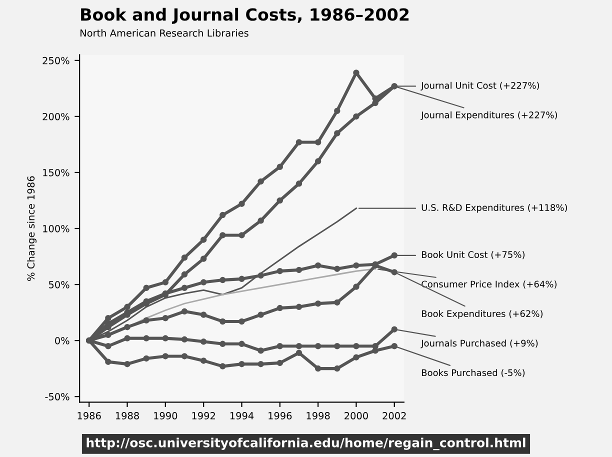 The image size is (612, 457). What do you see at coordinates (318, 416) in the screenshot?
I see `x-tick-label: 1998` at bounding box center [318, 416].